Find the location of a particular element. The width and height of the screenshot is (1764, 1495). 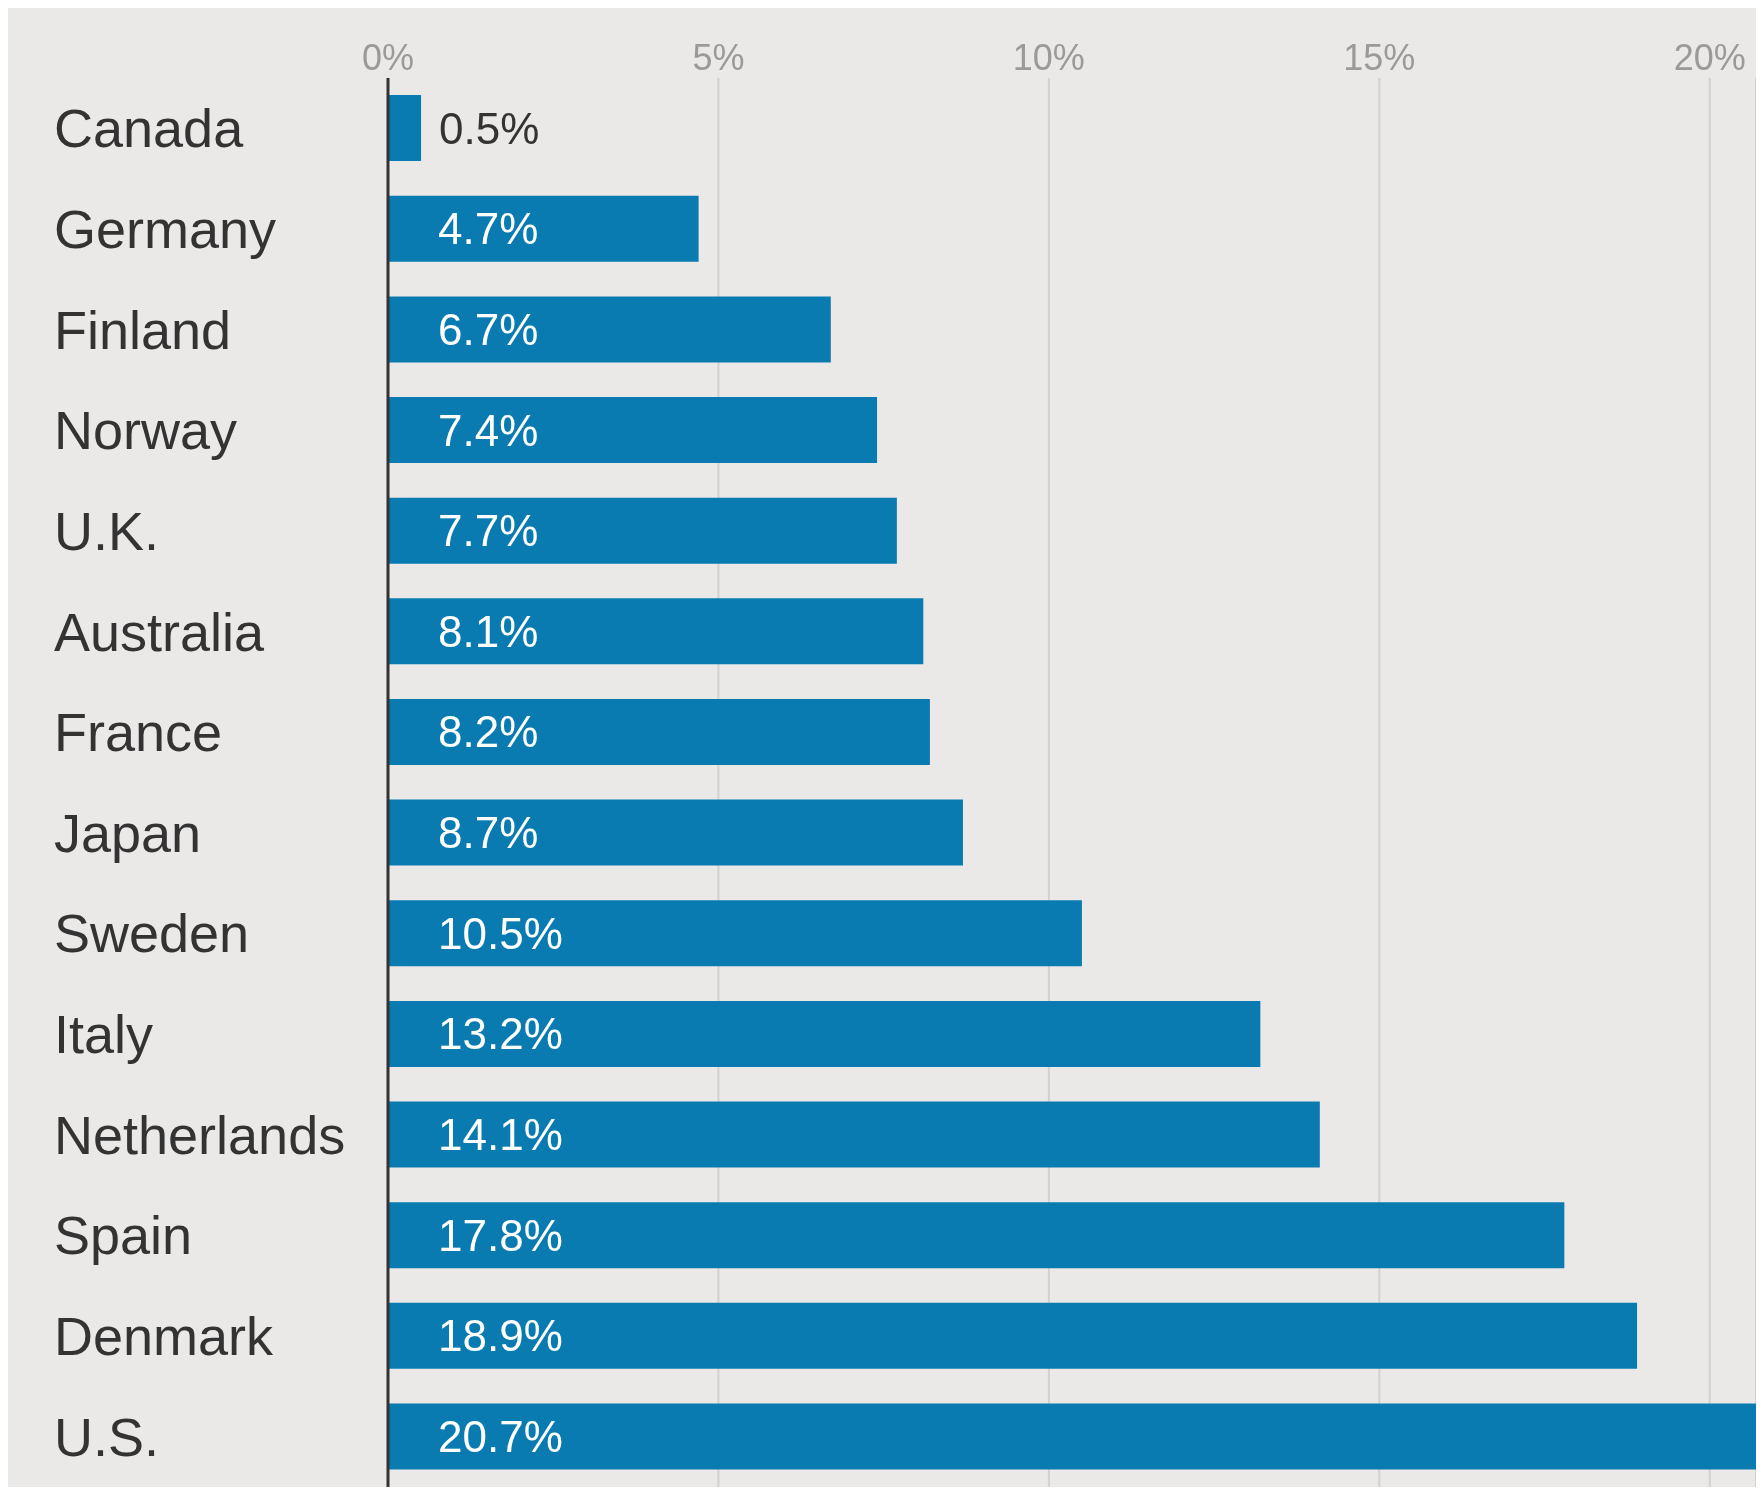

y-tick-label: France is located at coordinates (138, 732).